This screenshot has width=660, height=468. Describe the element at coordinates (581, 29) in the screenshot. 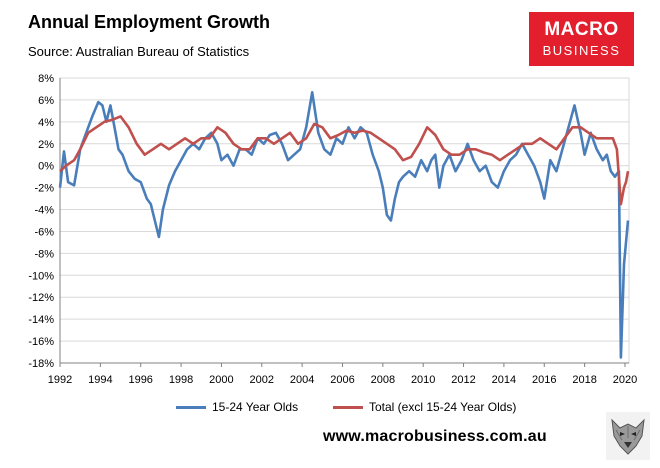

I see `logo-line1: MACRO` at that location.